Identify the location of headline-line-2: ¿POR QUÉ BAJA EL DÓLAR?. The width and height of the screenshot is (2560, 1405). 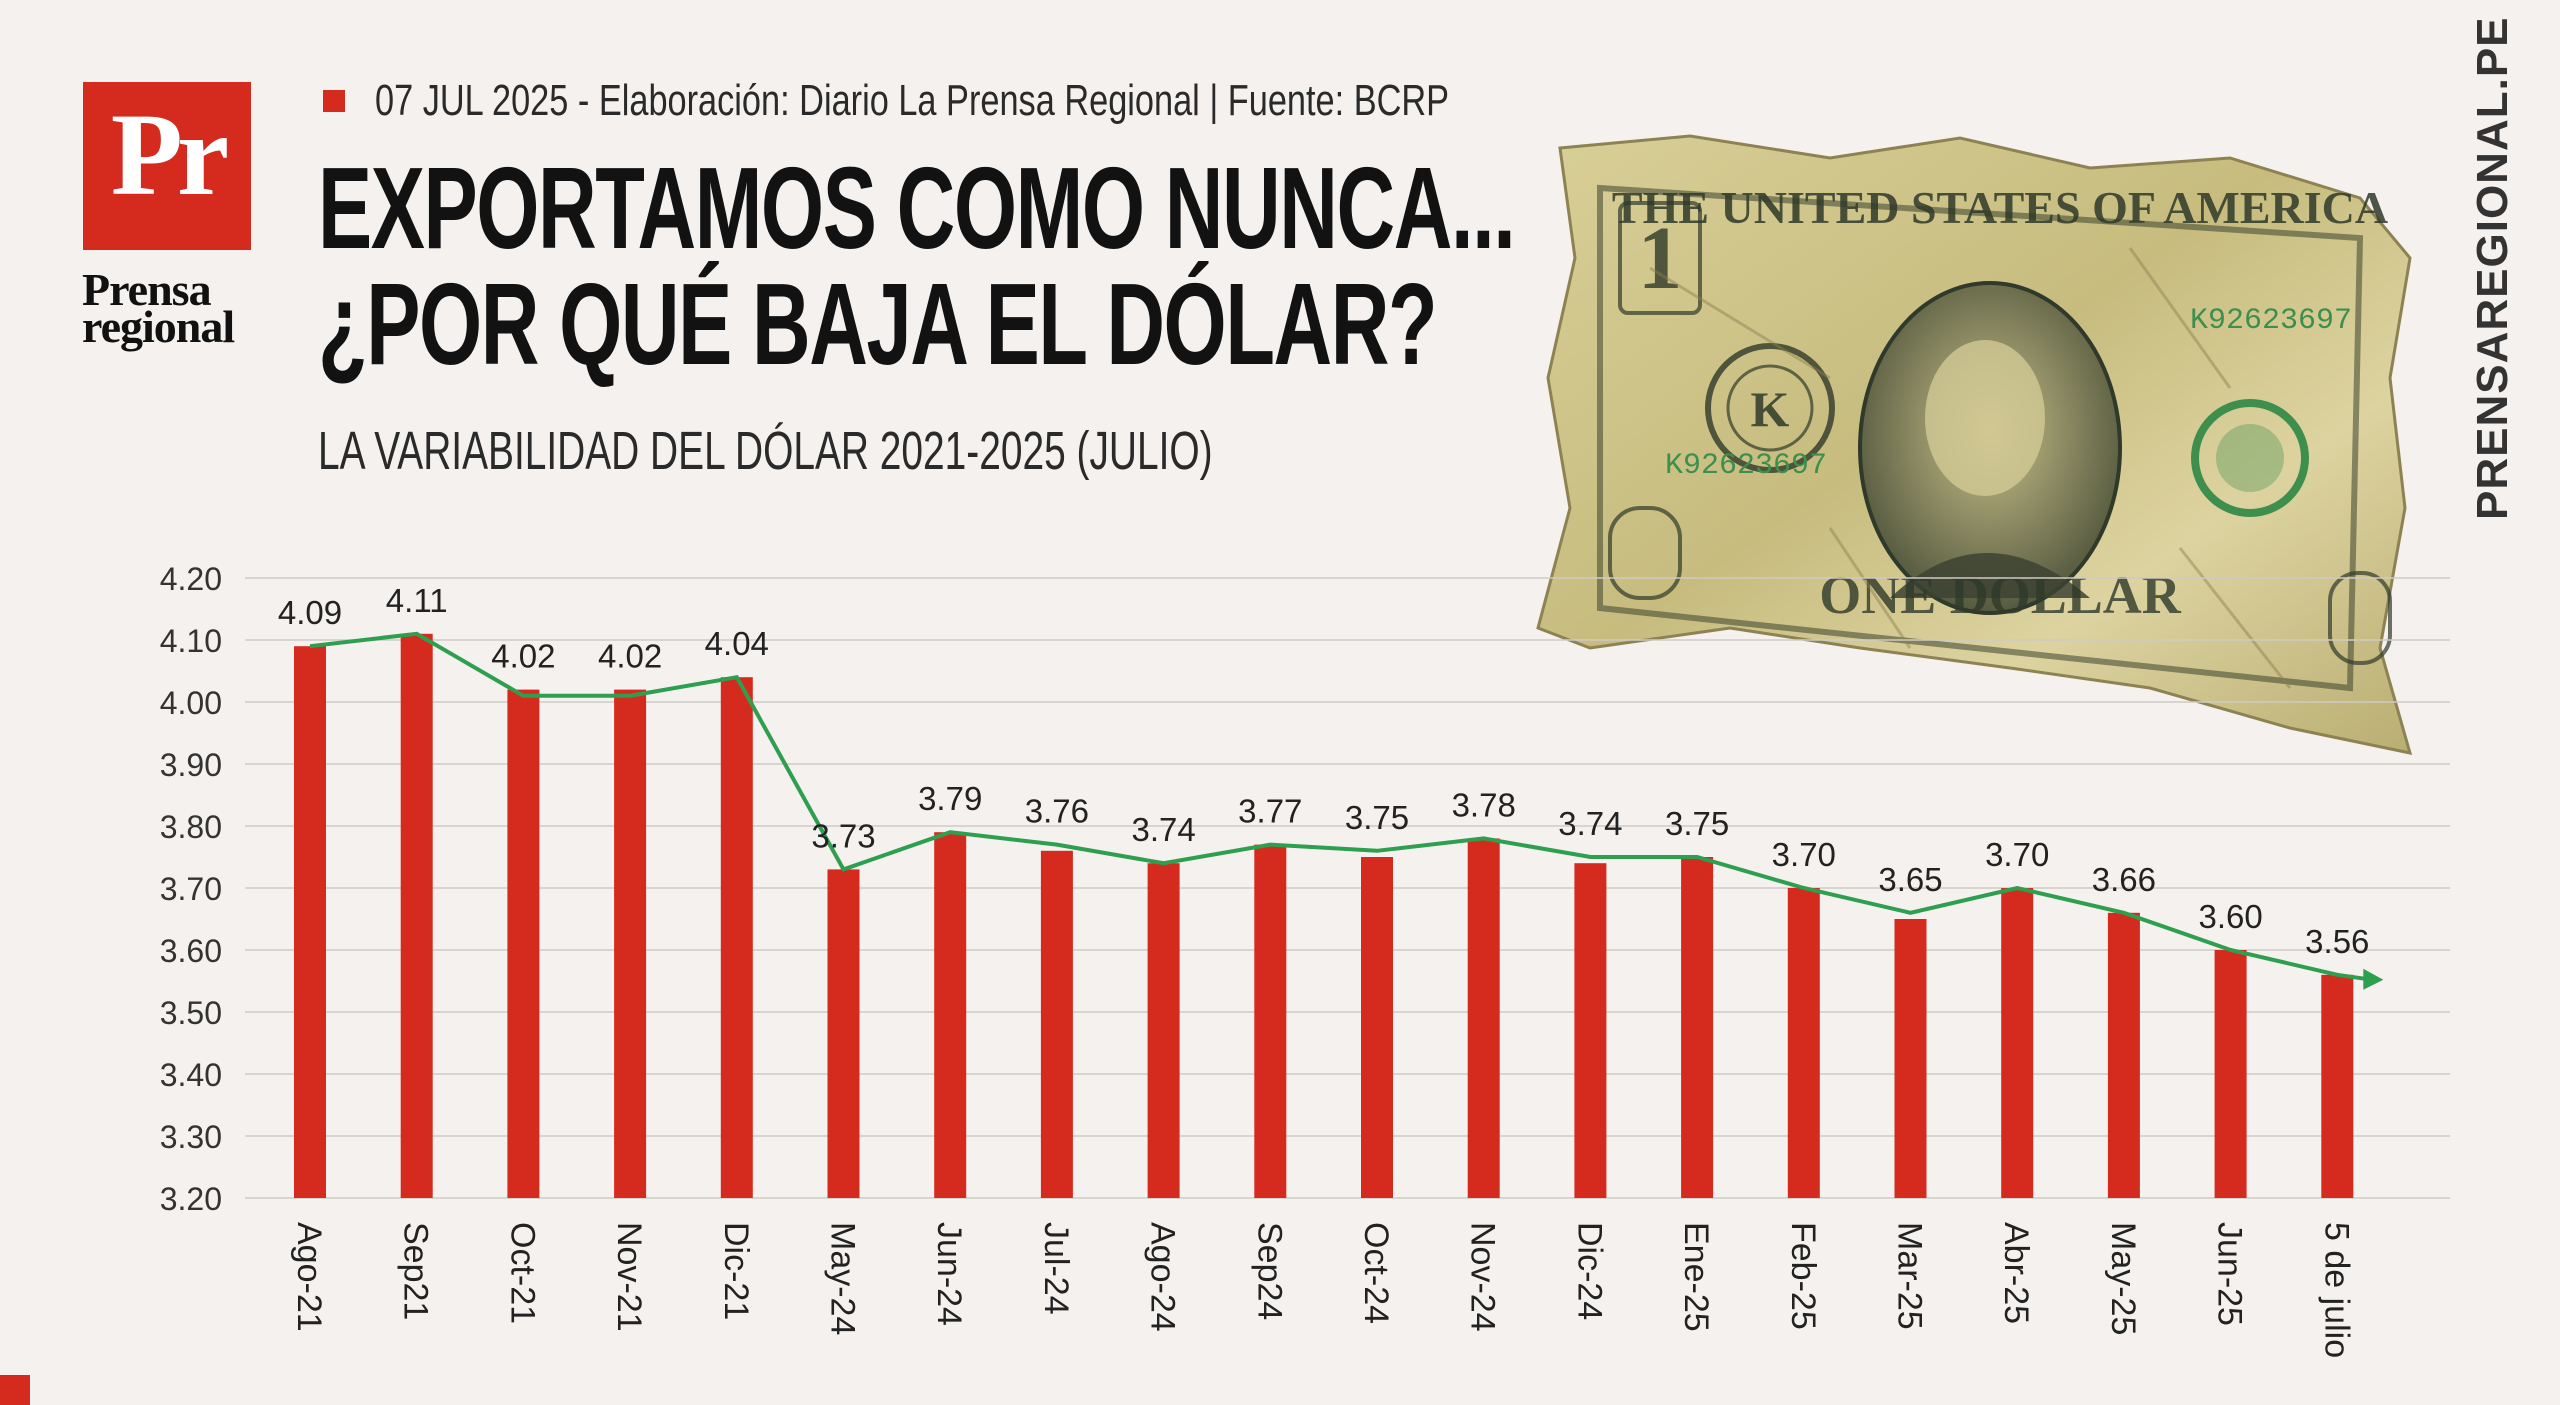
(878, 324).